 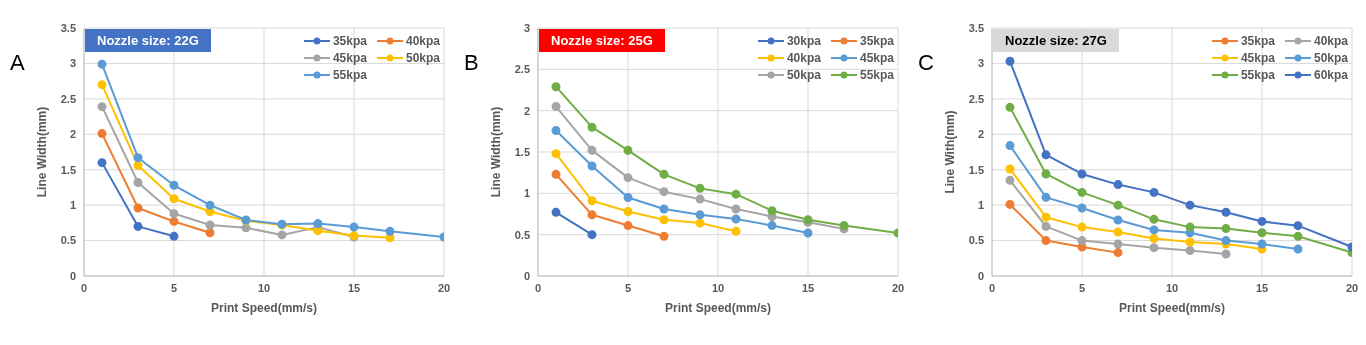 What do you see at coordinates (471, 63) in the screenshot?
I see `text: B` at bounding box center [471, 63].